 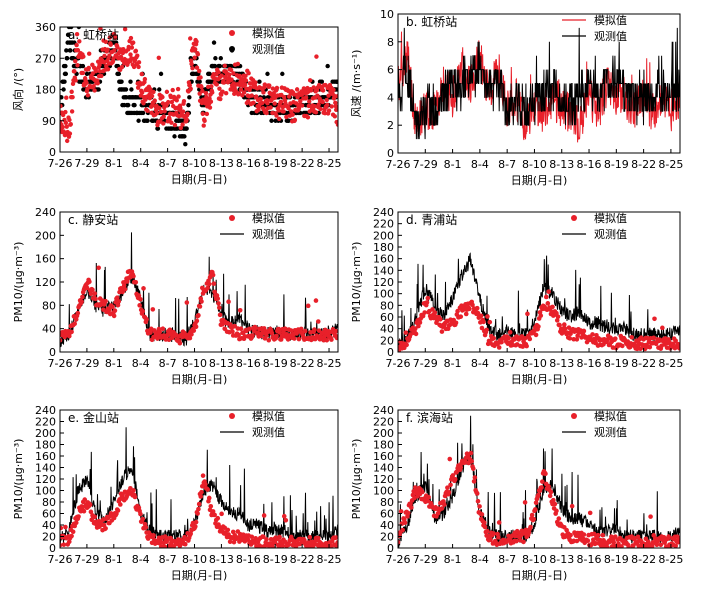 What do you see at coordinates (45, 433) in the screenshot?
I see `y-tick-label: 200` at bounding box center [45, 433].